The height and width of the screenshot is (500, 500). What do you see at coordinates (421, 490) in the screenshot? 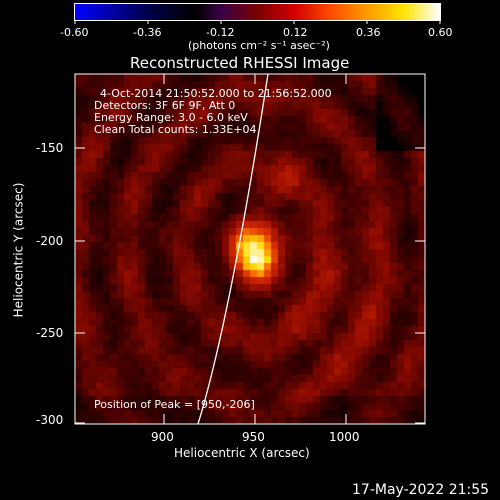
I see `timestamp: 17-May-2022 21:55` at bounding box center [421, 490].